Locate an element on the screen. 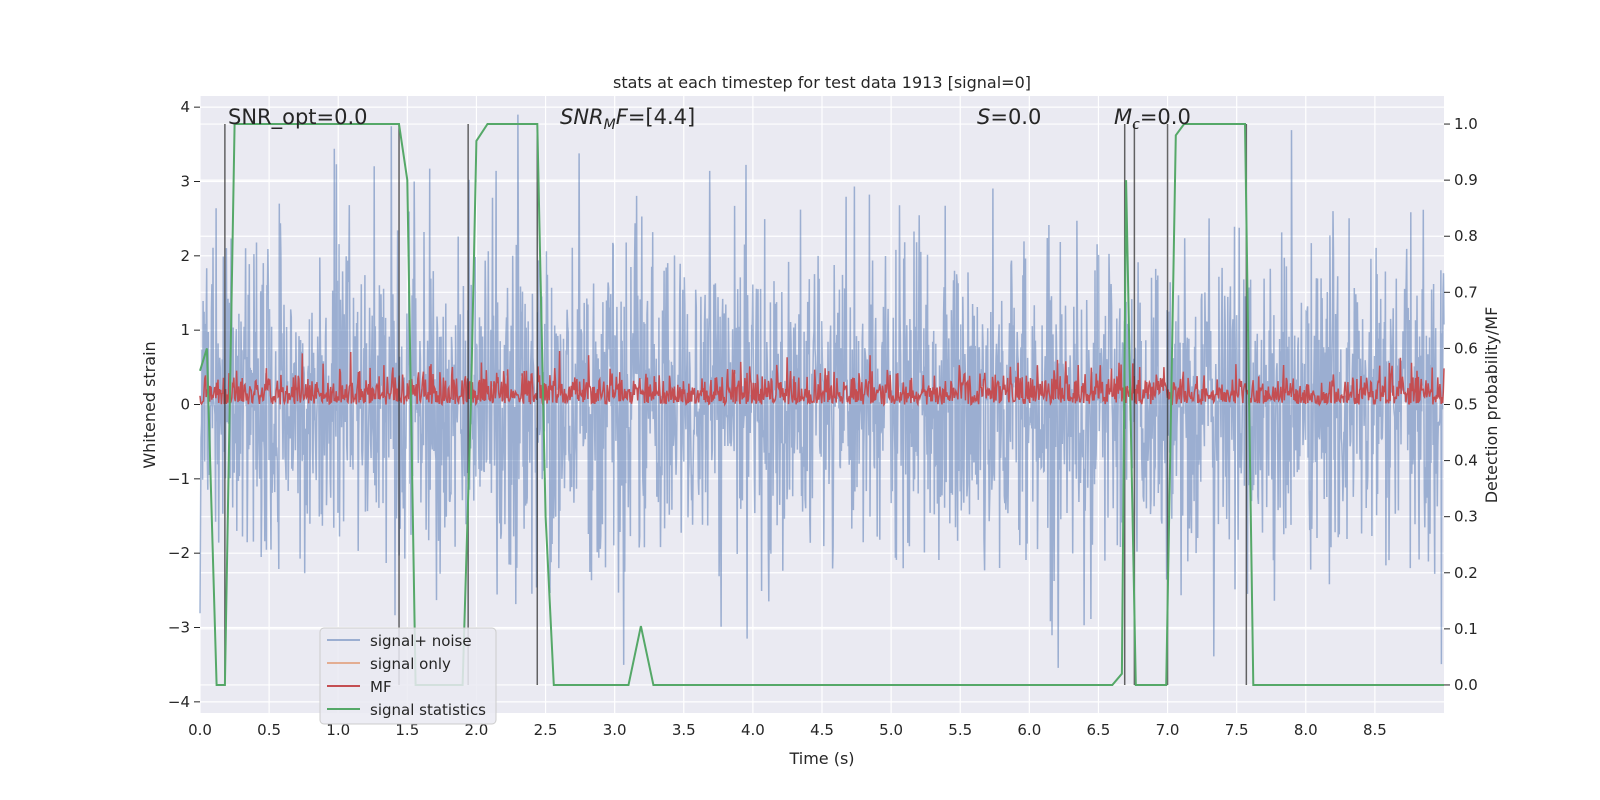  legend-label-signal-noise: signal+ noise is located at coordinates (421, 641).